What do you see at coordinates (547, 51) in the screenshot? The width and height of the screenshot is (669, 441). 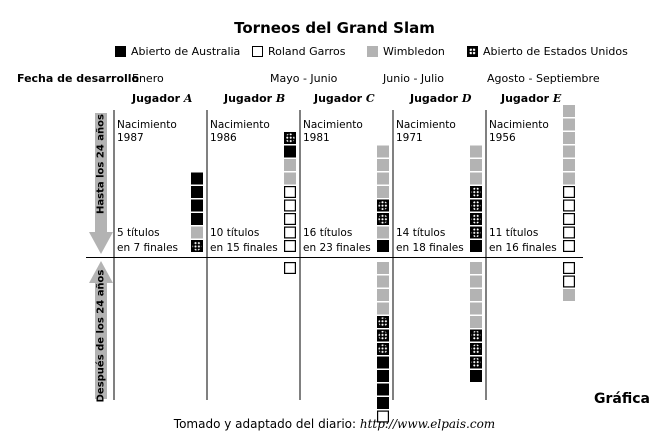 I see `legend-item-us-open: Abierto de Estados Unidos` at bounding box center [547, 51].